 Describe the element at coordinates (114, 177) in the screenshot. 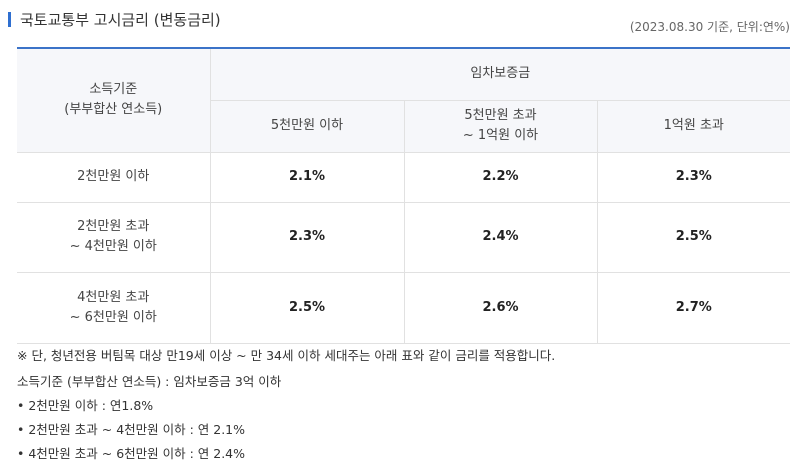

I see `income-bracket-cell: 2천만원 이하` at that location.